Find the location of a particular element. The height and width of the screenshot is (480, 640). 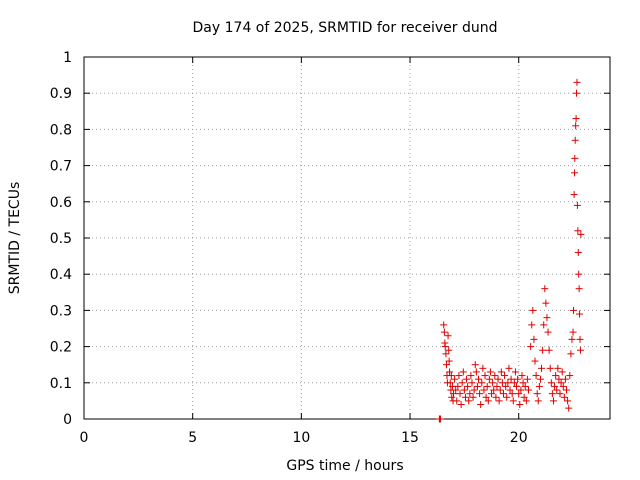

y-tick-label: 0.3 is located at coordinates (61, 311).